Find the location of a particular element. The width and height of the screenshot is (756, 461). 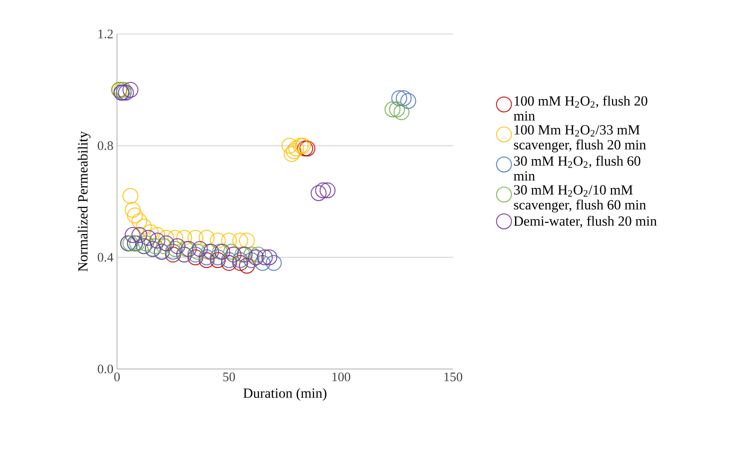

text: 100 mM H$_{2}$O$_{2}$, flush 20 min is located at coordinates (581, 108).